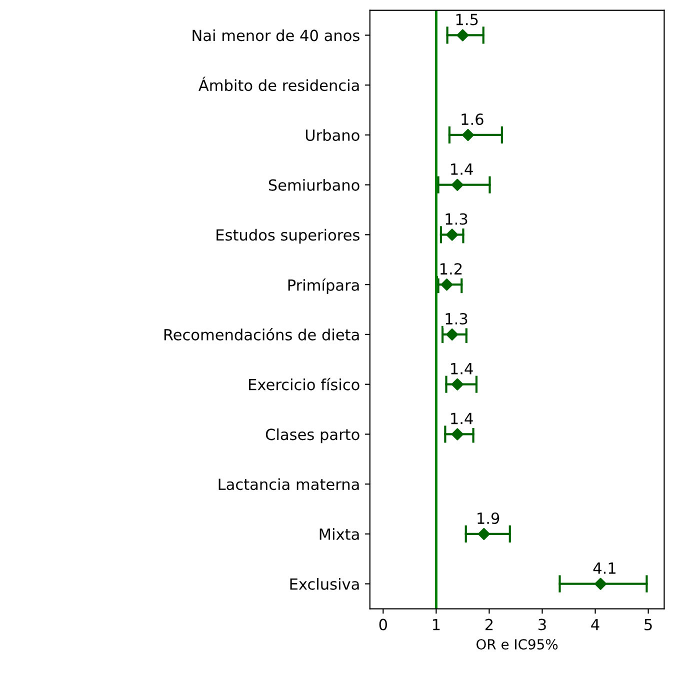 Image resolution: width=675 pixels, height=684 pixels. What do you see at coordinates (604, 568) in the screenshot?
I see `data-label: 4.1` at bounding box center [604, 568].